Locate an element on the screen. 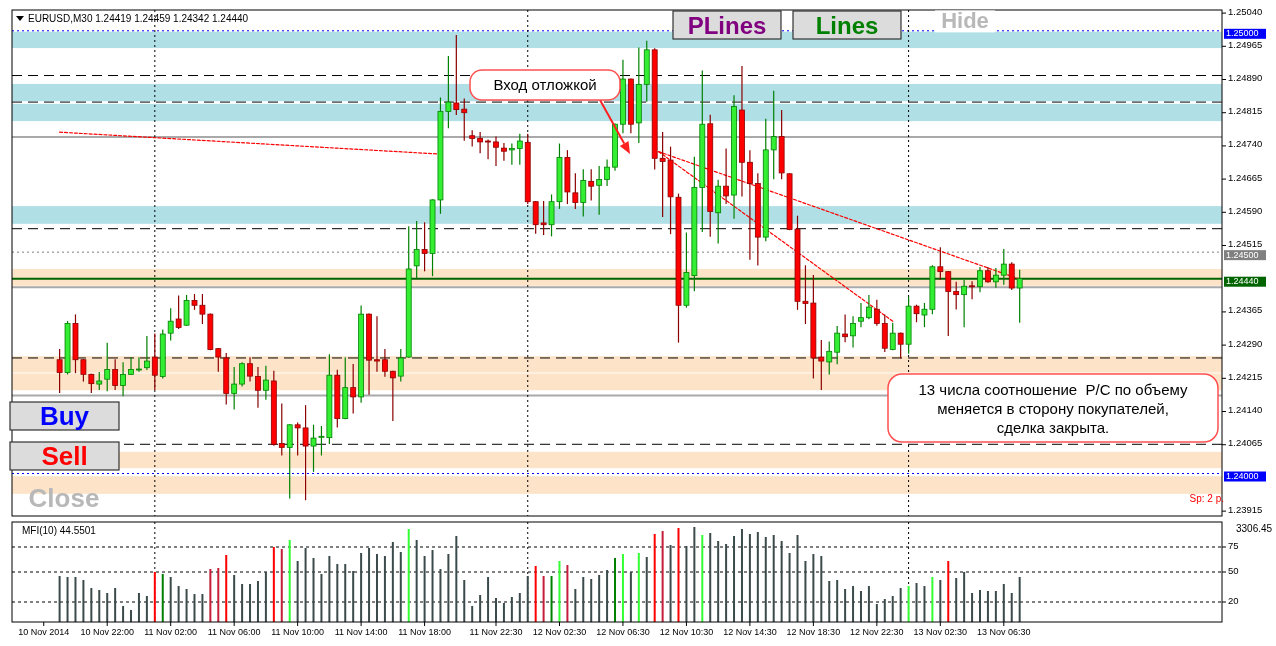 This screenshot has height=646, width=1276. x-tick-label: 10 Nov 2014 is located at coordinates (44, 632).